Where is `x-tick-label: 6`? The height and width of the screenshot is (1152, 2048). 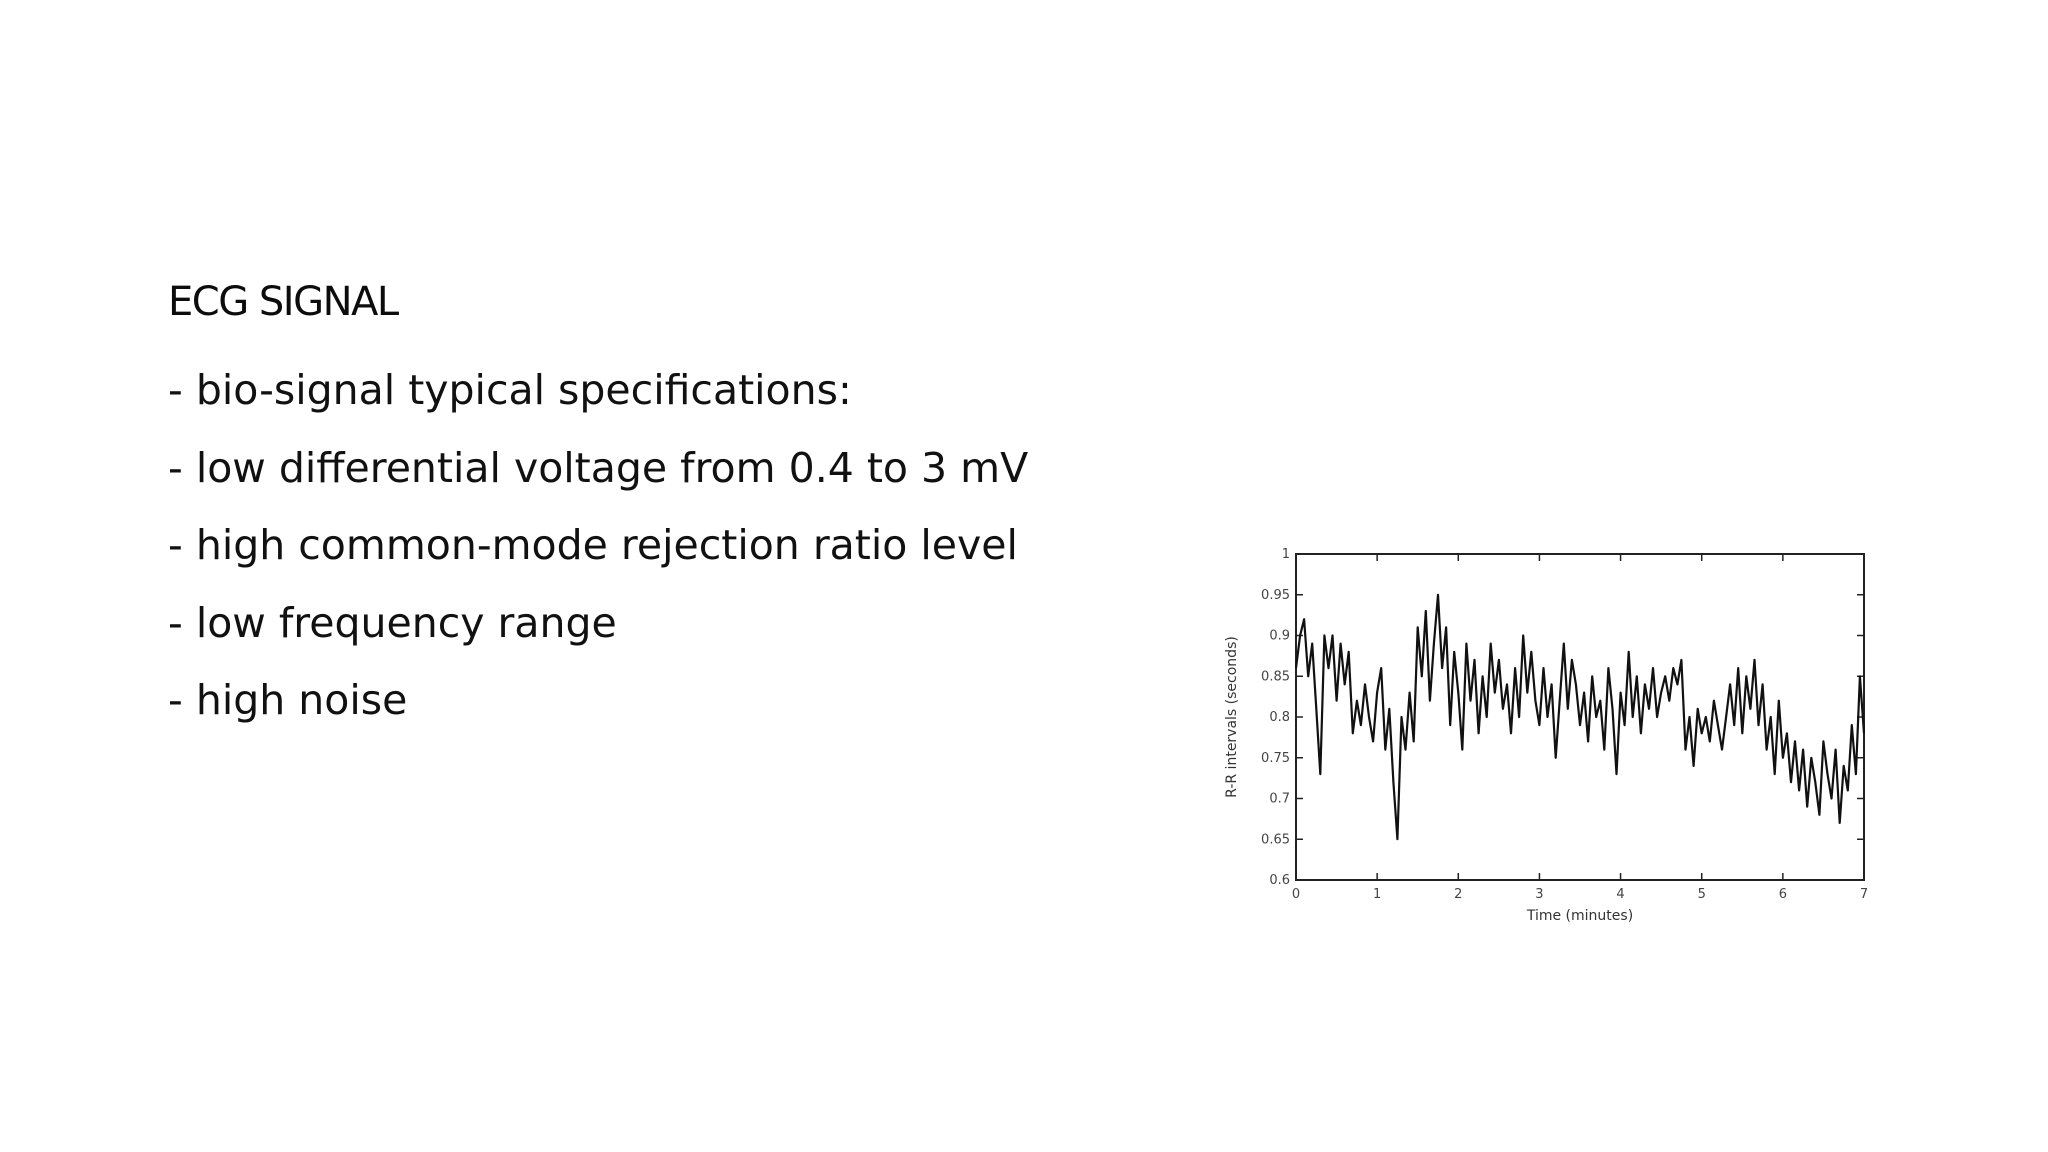
x-tick-label: 6 is located at coordinates (1783, 894).